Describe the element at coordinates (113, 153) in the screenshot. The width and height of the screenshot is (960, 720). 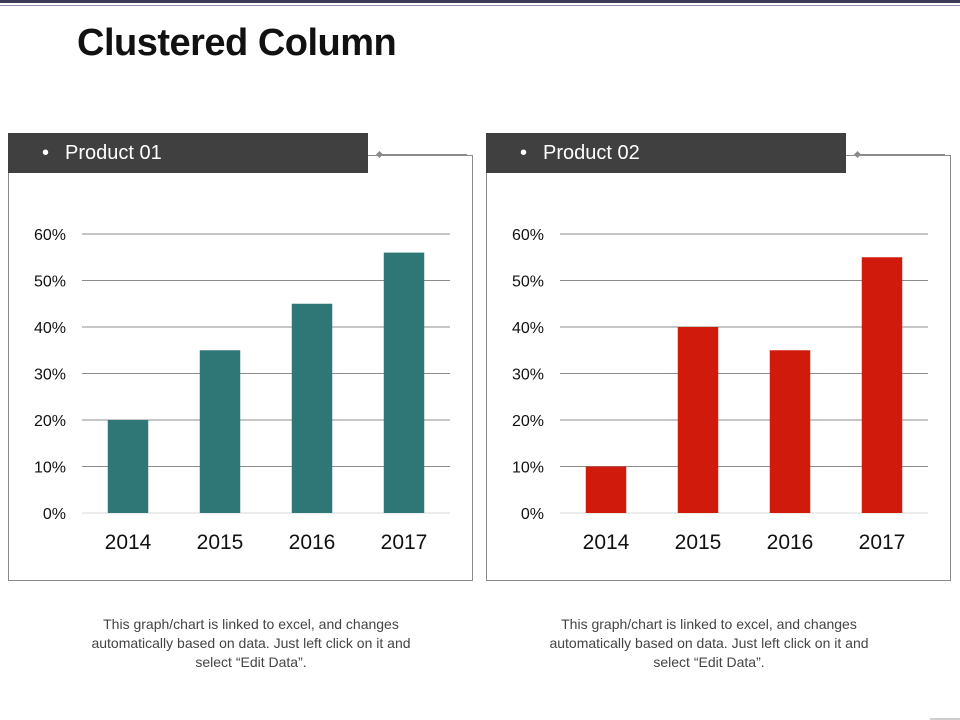
I see `panel-header-label: Product 01` at that location.